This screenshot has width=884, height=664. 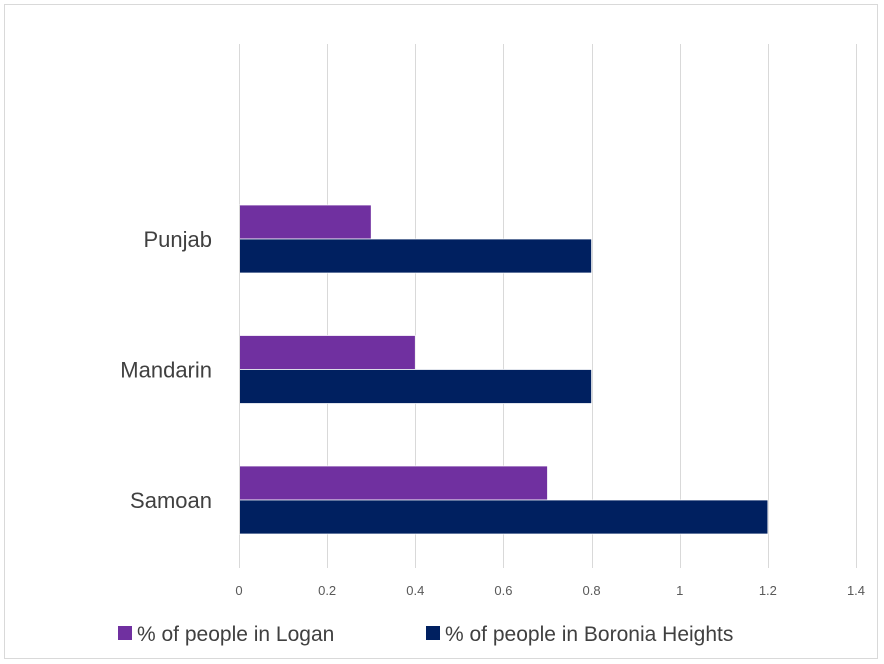 I want to click on x-tick-label: 0.6, so click(x=503, y=590).